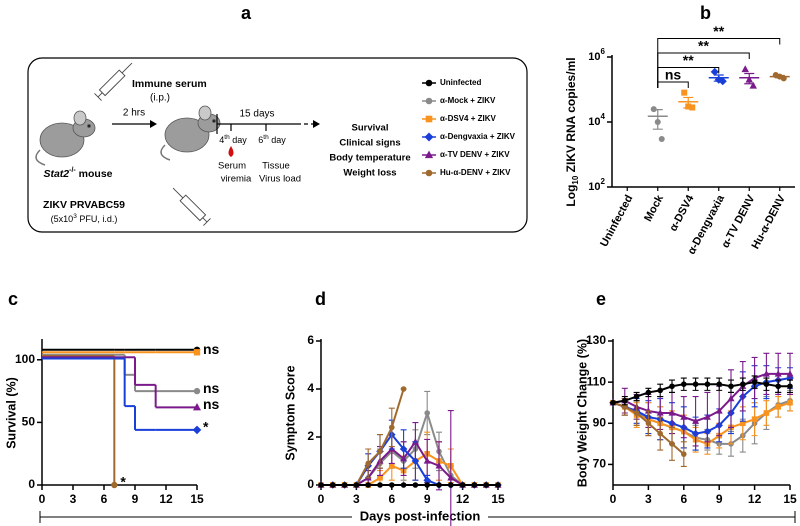  What do you see at coordinates (290, 412) in the screenshot?
I see `y-axis-label: Symptom Score` at bounding box center [290, 412].